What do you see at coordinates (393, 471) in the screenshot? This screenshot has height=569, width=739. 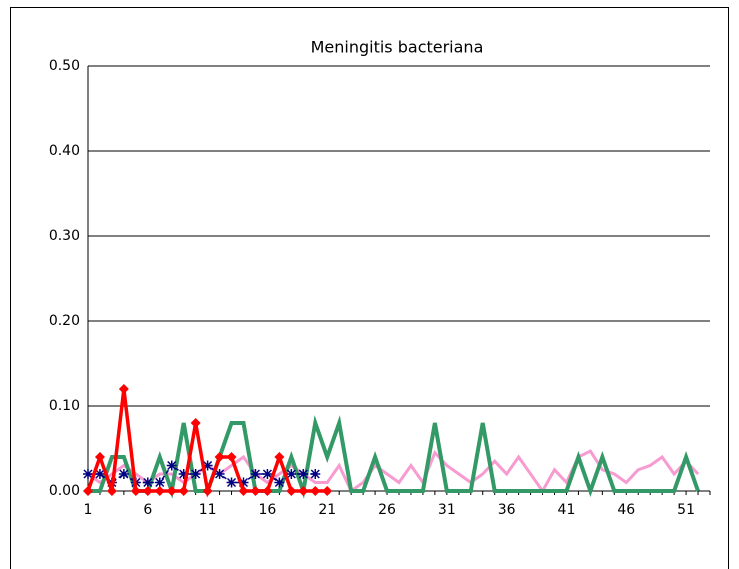 I see `series-line` at bounding box center [393, 471].